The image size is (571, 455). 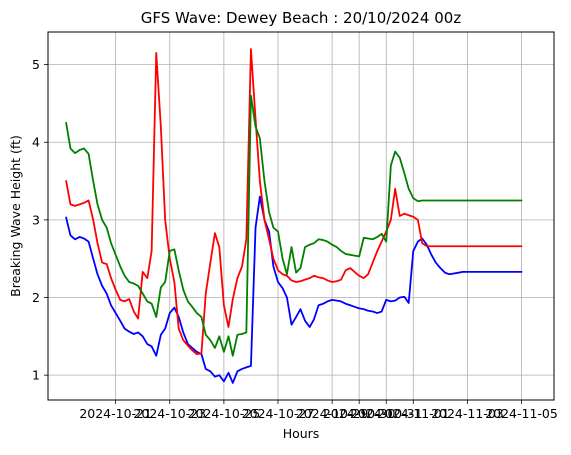 What do you see at coordinates (36, 375) in the screenshot?
I see `y-tick-label: 1` at bounding box center [36, 375].